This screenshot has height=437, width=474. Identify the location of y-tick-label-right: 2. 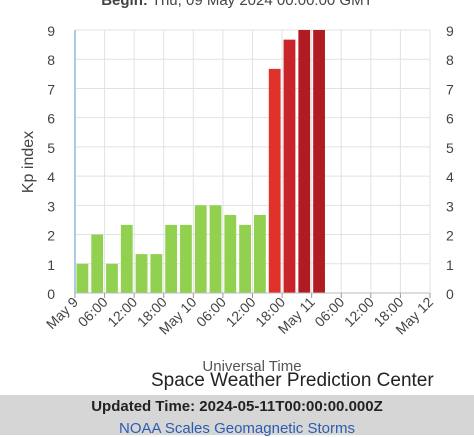
(450, 236).